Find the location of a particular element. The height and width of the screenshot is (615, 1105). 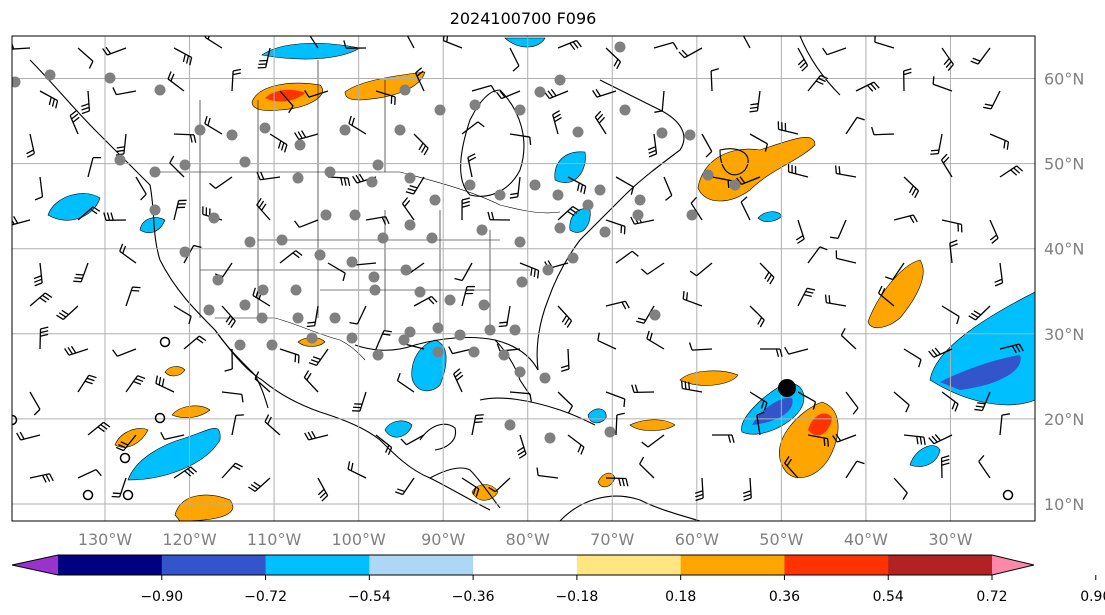

colorbar-tick-label: −0.72 is located at coordinates (265, 597).